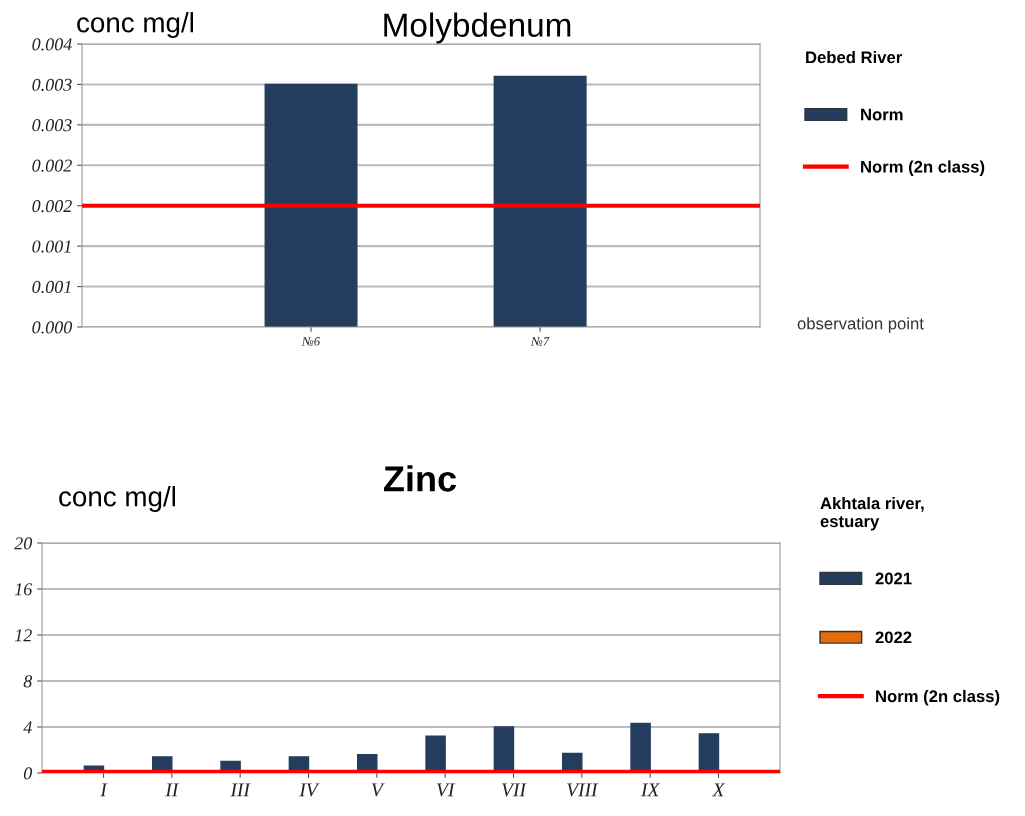  Describe the element at coordinates (854, 57) in the screenshot. I see `legend-title: Debed River` at that location.